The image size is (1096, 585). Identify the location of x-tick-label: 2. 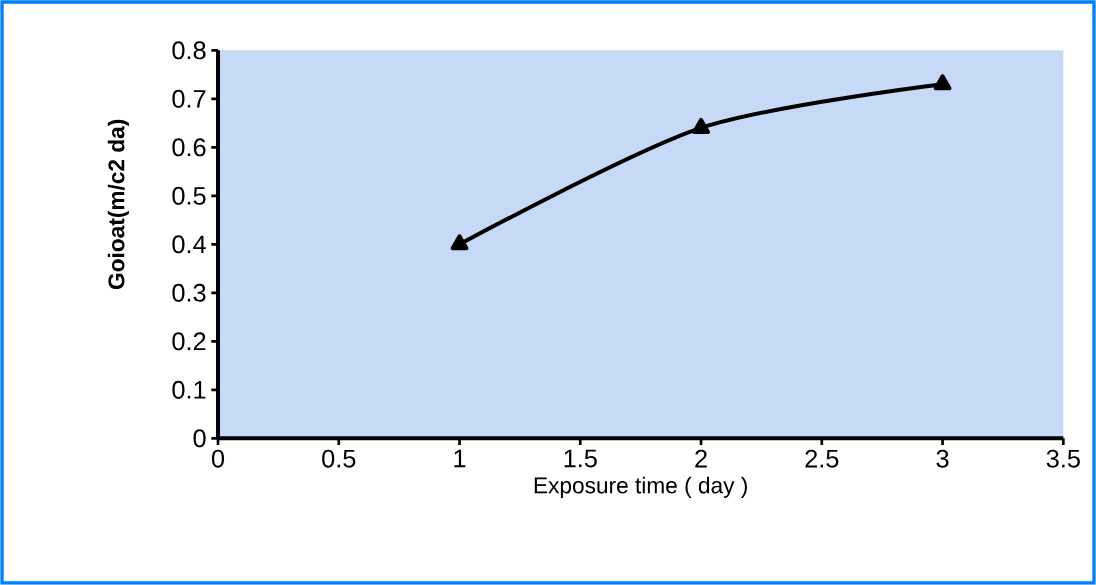
(701, 458).